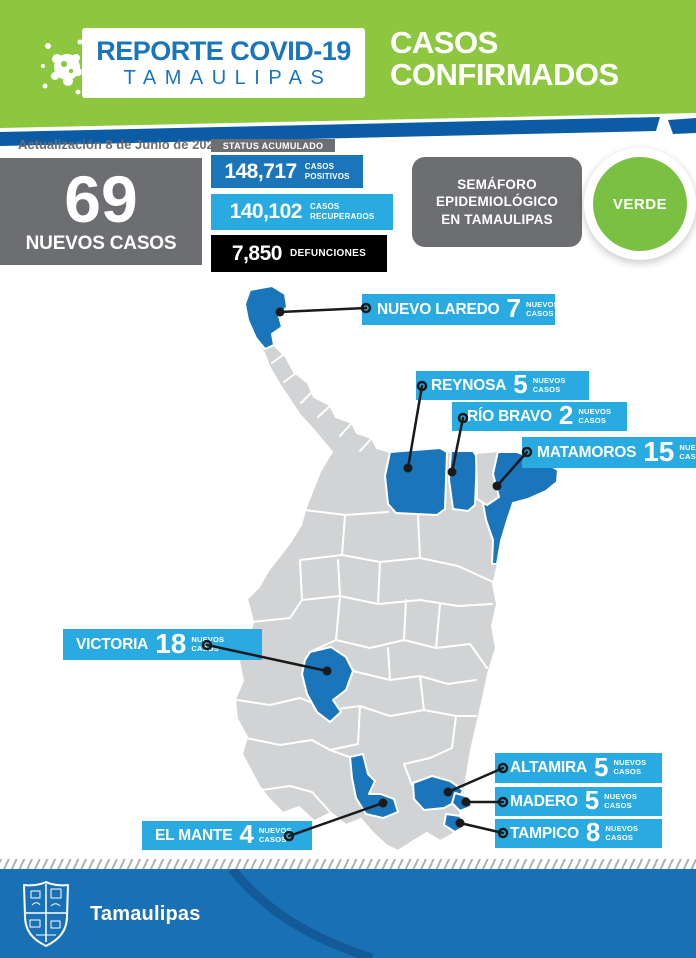 The width and height of the screenshot is (696, 958). Describe the element at coordinates (266, 317) in the screenshot. I see `municipality-nuevo-laredo` at that location.